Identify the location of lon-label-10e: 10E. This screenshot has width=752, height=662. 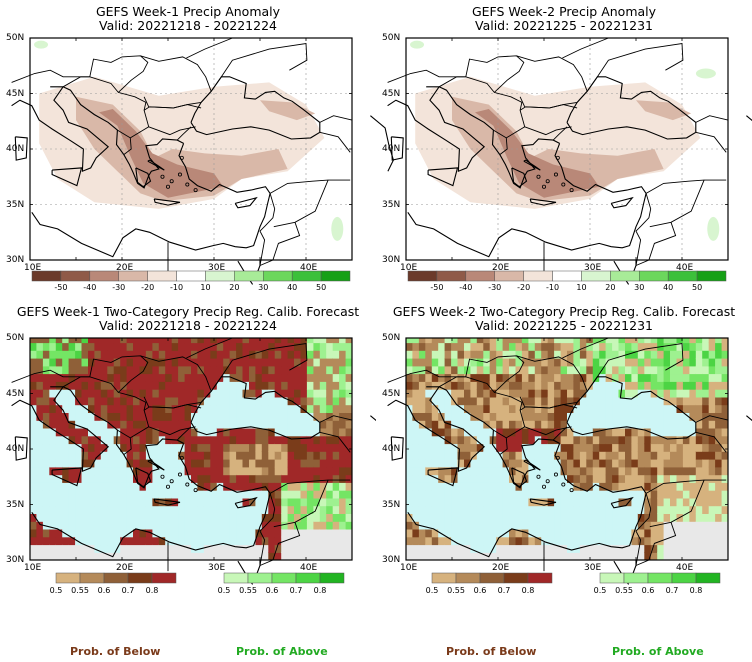
(409, 568).